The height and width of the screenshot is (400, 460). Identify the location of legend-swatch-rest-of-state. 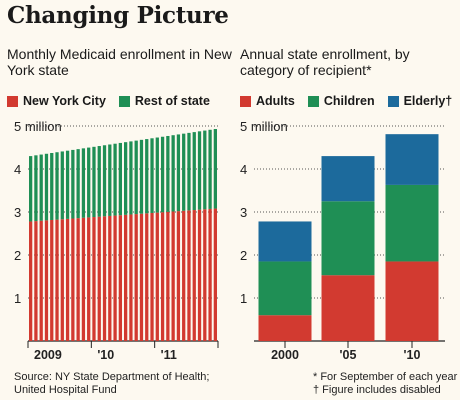
(124, 101).